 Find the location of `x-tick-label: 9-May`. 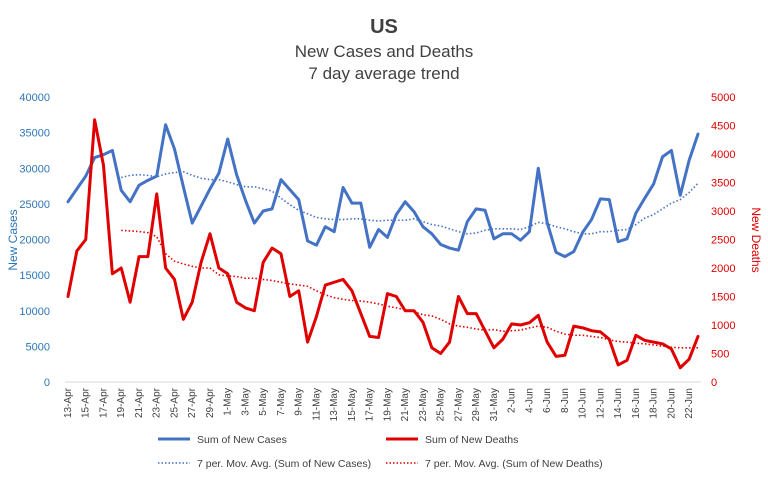

x-tick-label: 9-May is located at coordinates (299, 402).